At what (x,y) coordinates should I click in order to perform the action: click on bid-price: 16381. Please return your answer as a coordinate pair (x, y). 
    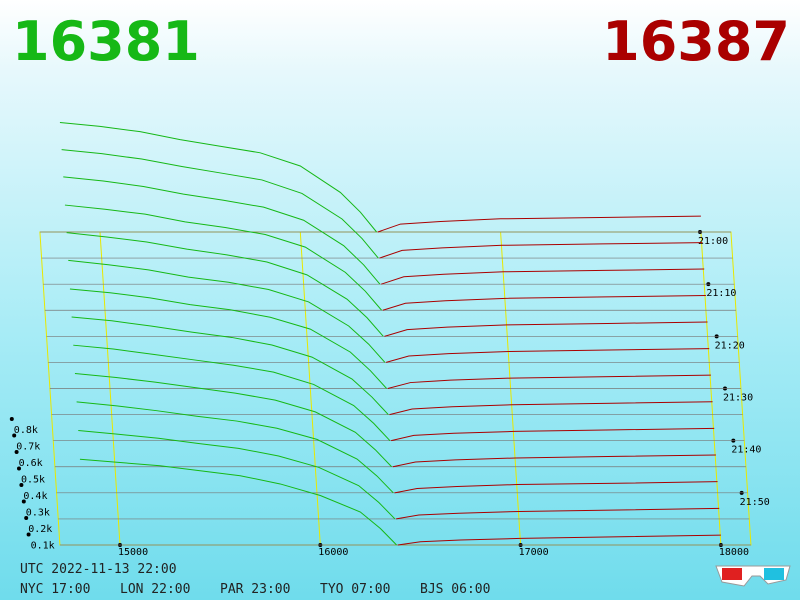
    Looking at the image, I should click on (106, 41).